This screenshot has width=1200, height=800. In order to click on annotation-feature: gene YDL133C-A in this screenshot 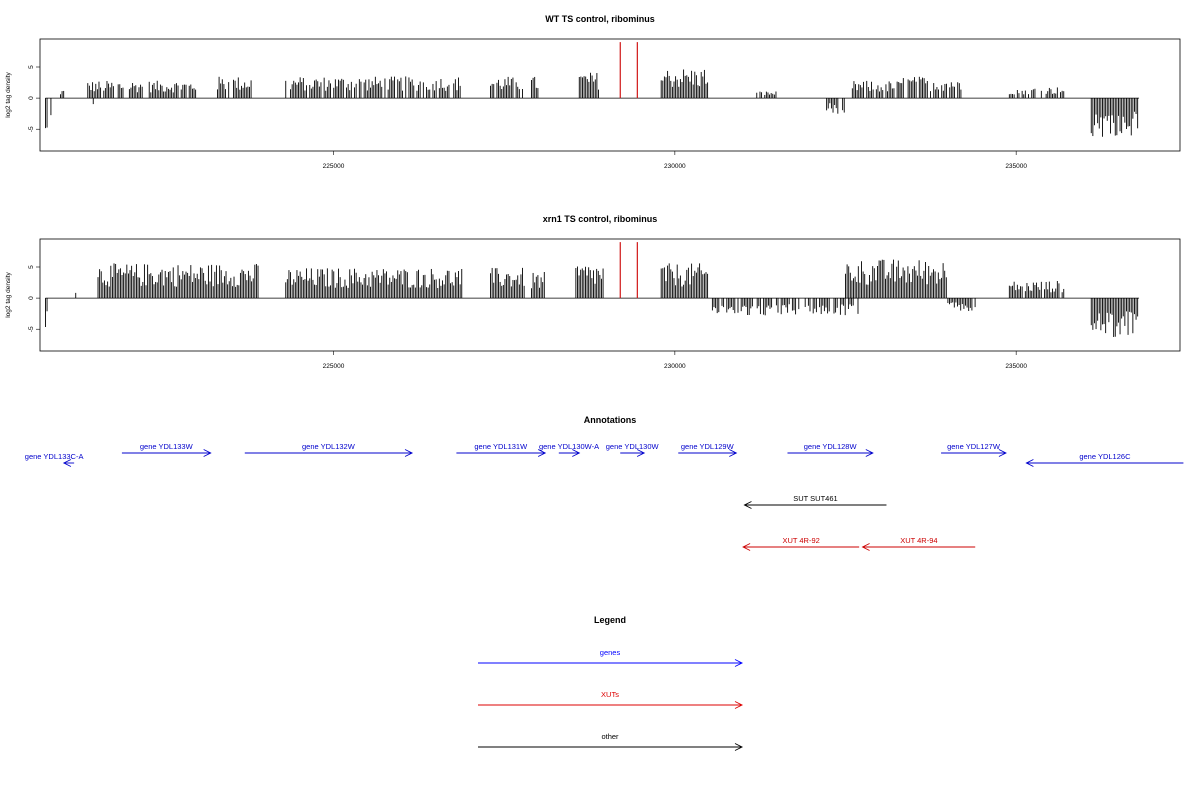, I will do `click(54, 459)`.